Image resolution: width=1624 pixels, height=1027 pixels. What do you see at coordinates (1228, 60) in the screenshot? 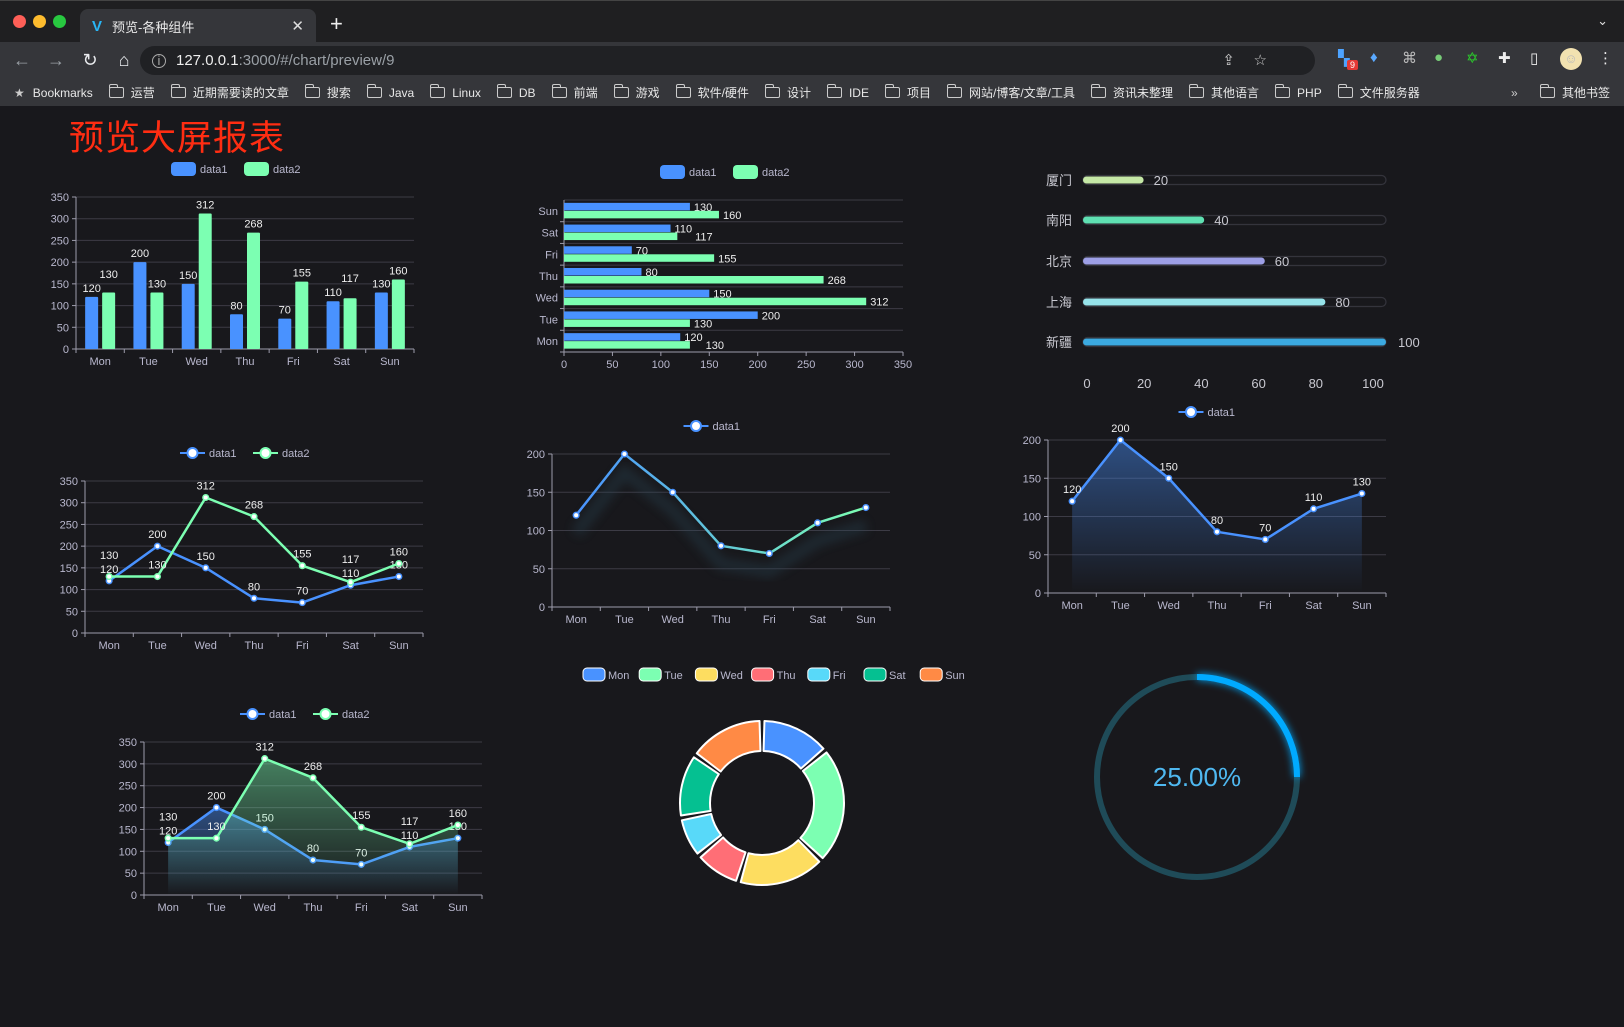
I see `share-icon: ⇪` at bounding box center [1228, 60].